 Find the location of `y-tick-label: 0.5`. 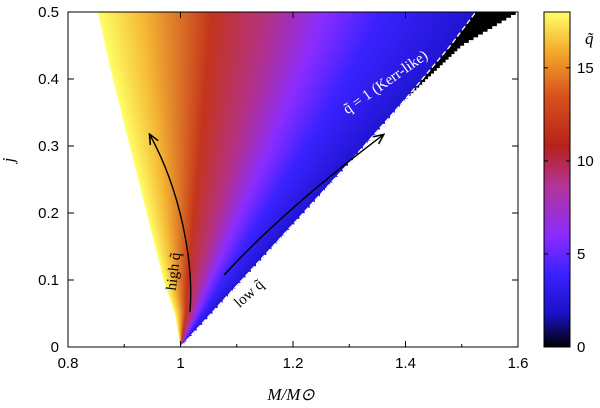

y-tick-label: 0.5 is located at coordinates (48, 12).